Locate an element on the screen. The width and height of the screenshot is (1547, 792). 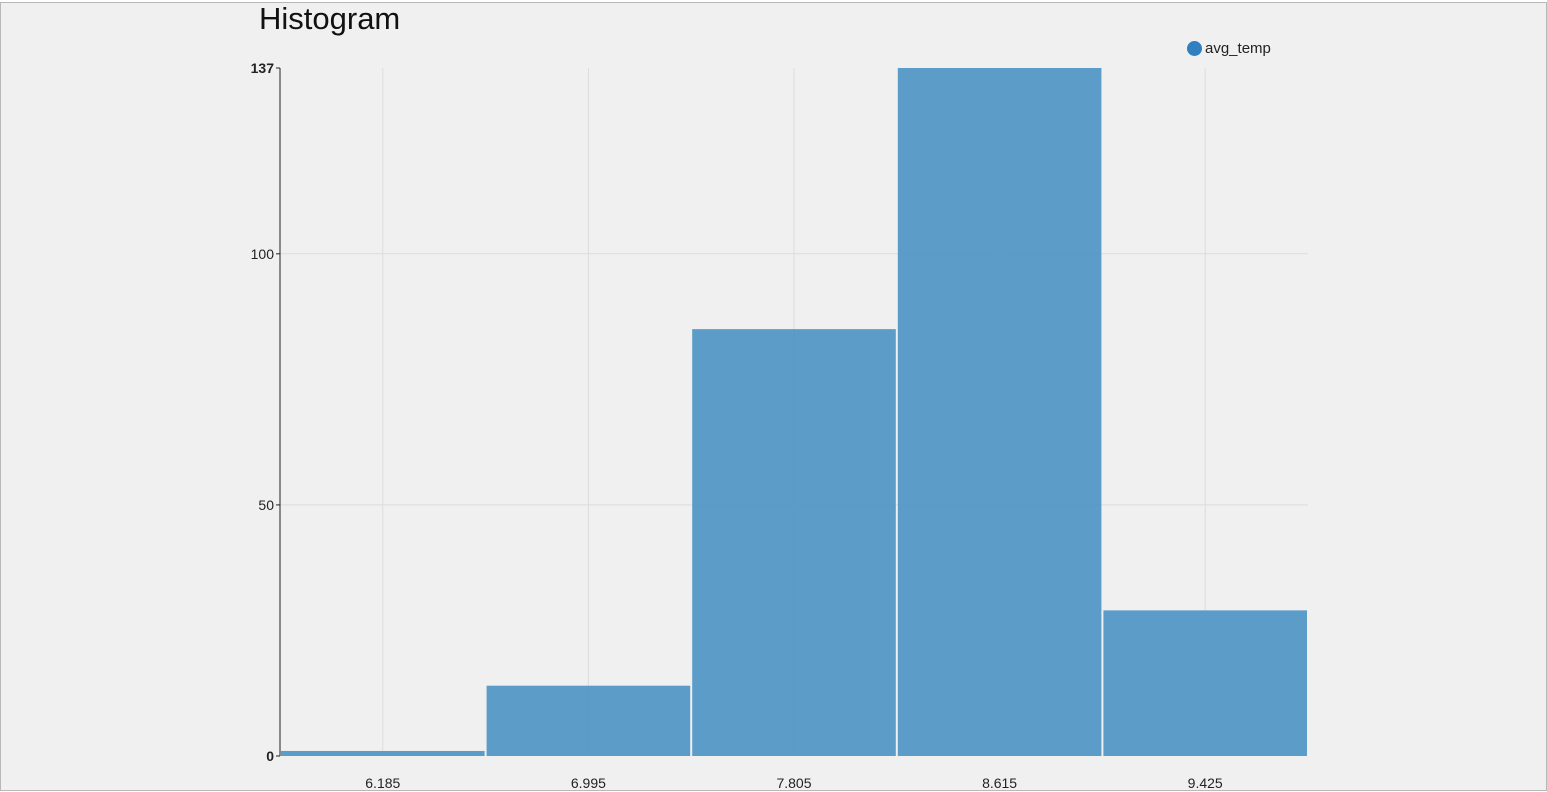
x-tick-label: 9.425 is located at coordinates (1205, 783).